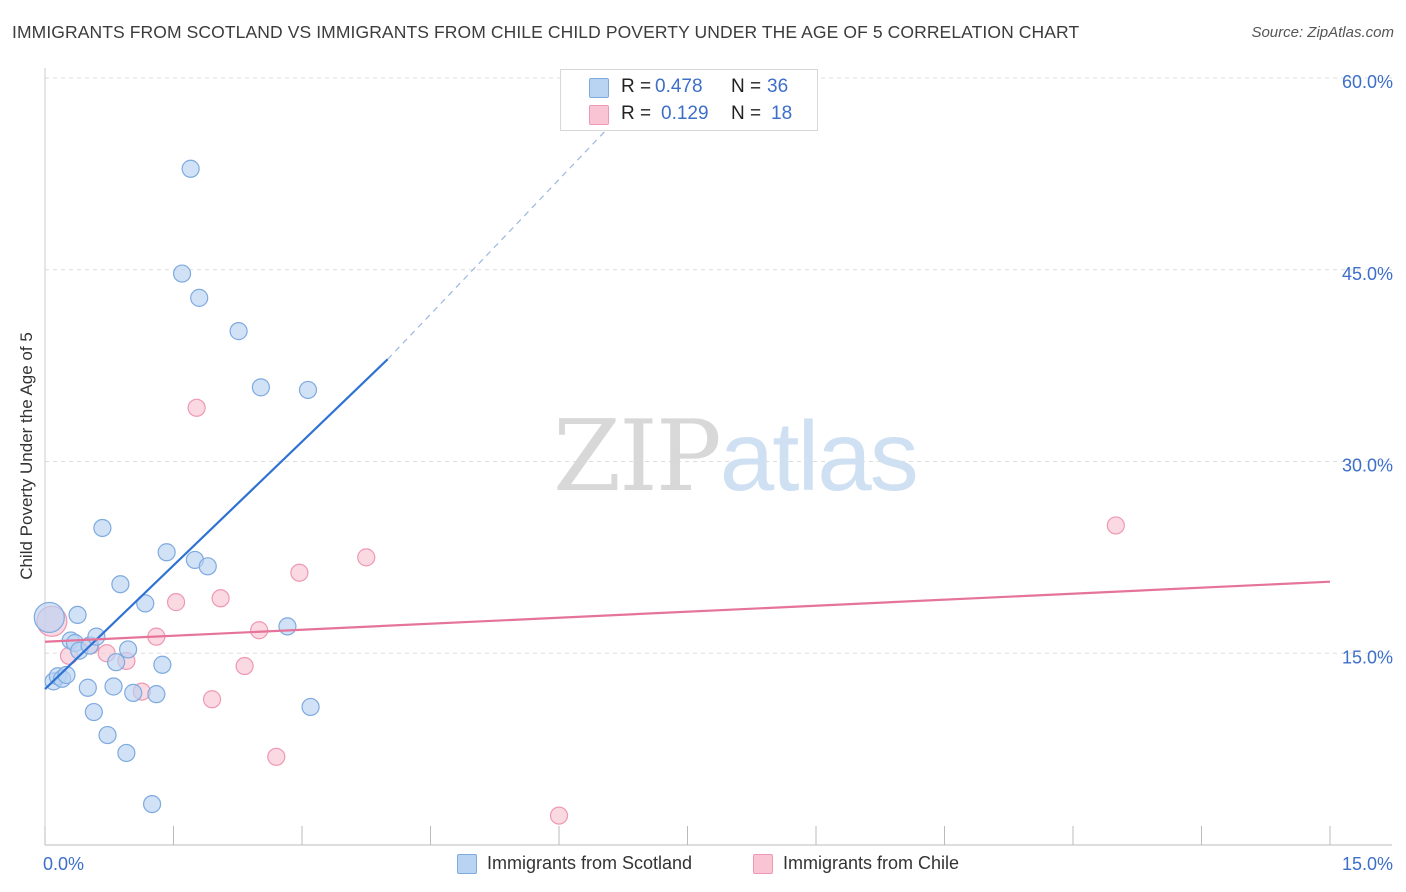 The height and width of the screenshot is (892, 1406). I want to click on bottom-legend-scotland-label: Immigrants from Scotland, so click(590, 863).